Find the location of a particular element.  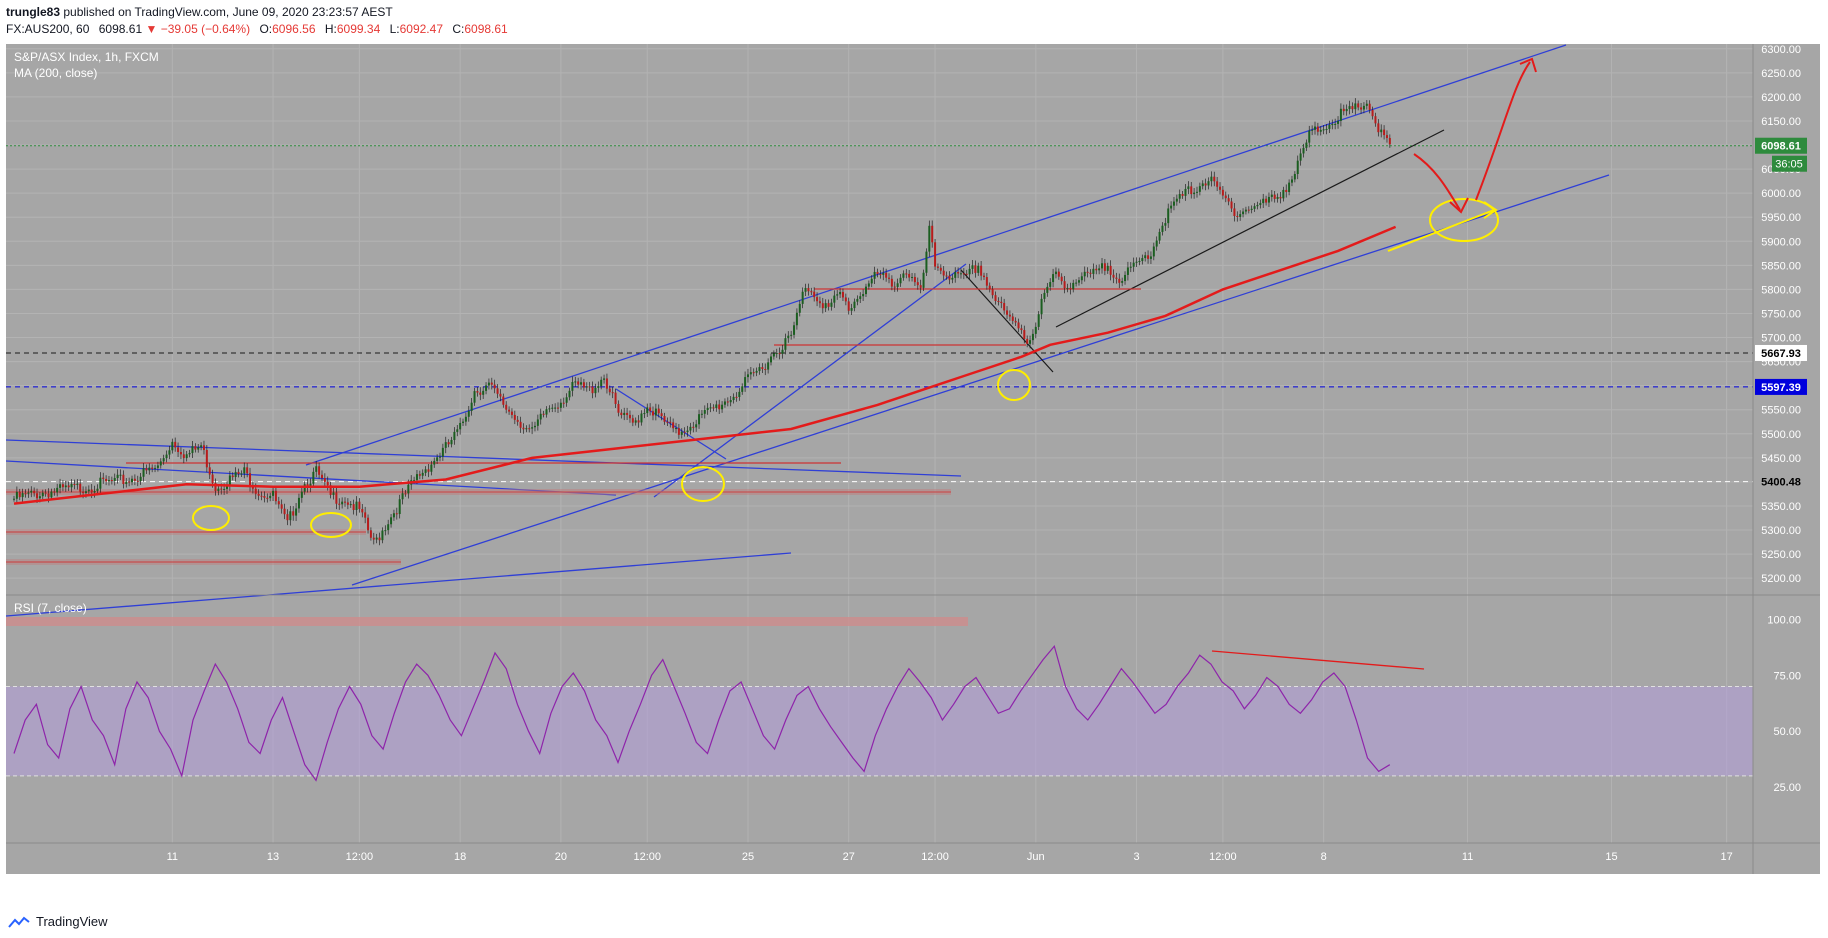

projection-arrow-down is located at coordinates (1437, 182).